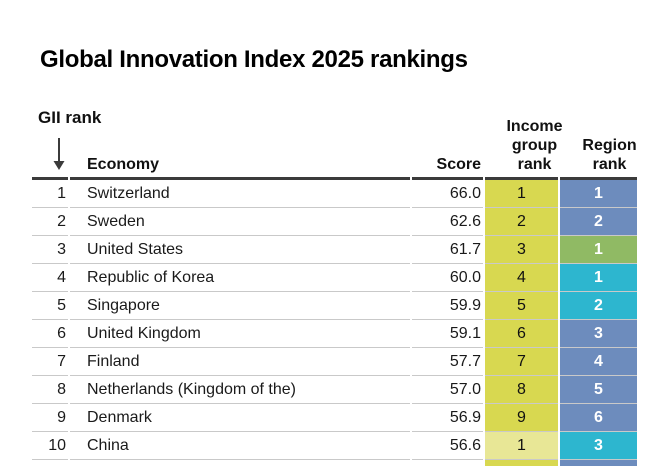  Describe the element at coordinates (447, 250) in the screenshot. I see `score-cell: 61.7` at that location.